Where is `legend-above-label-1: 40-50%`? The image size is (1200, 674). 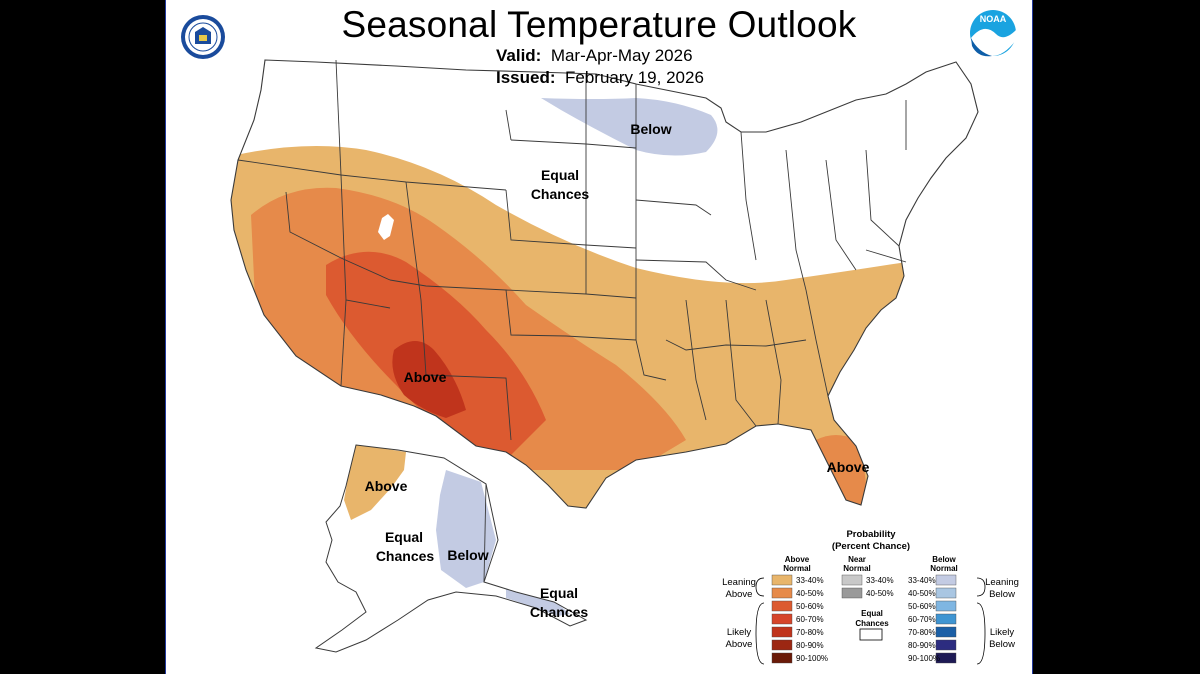 legend-above-label-1: 40-50% is located at coordinates (810, 593).